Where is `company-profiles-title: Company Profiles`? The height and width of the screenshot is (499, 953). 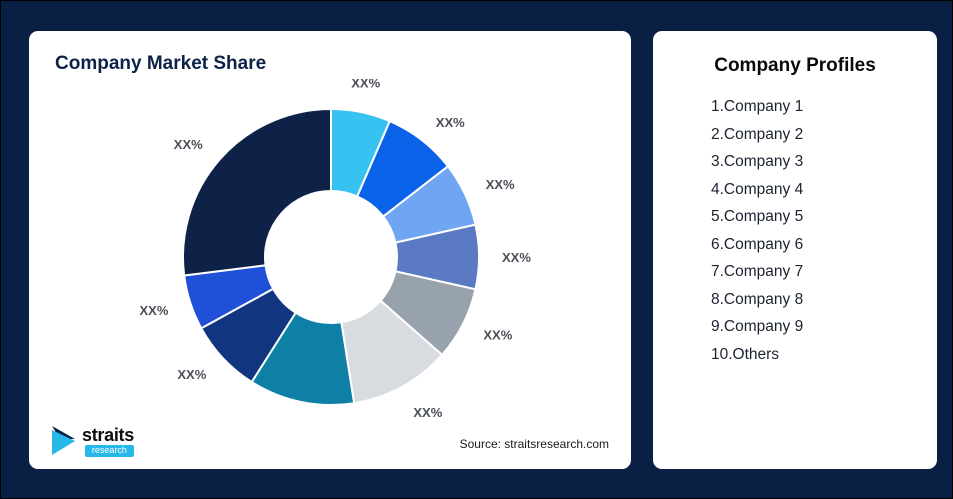
company-profiles-title: Company Profiles is located at coordinates (795, 65).